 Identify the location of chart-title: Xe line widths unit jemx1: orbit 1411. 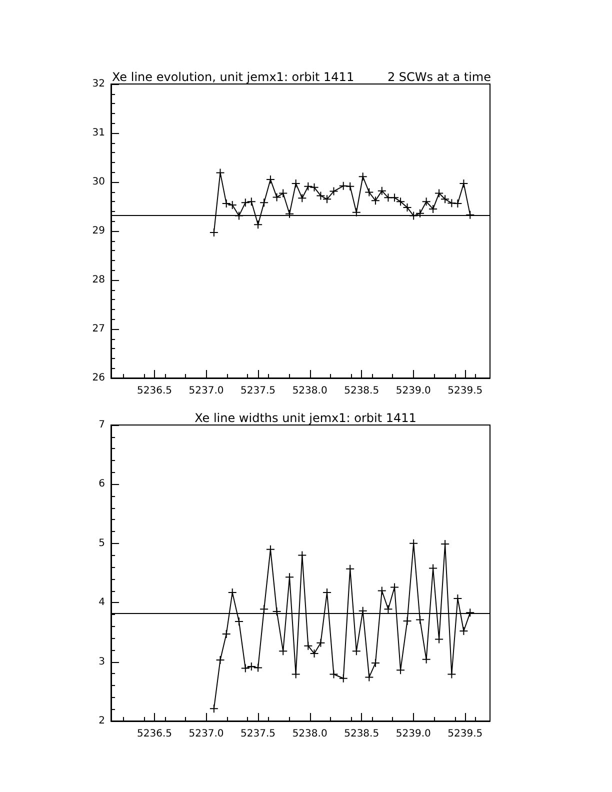
(305, 418).